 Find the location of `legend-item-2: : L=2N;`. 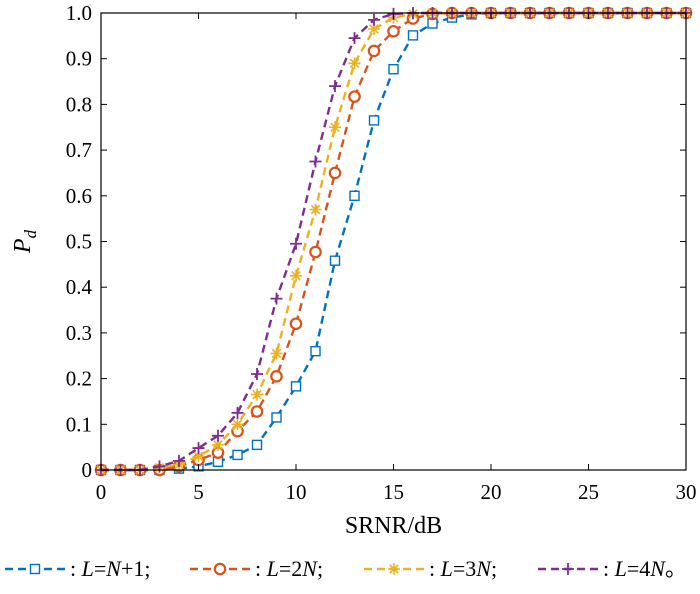

legend-item-2: : L=2N; is located at coordinates (256, 568).